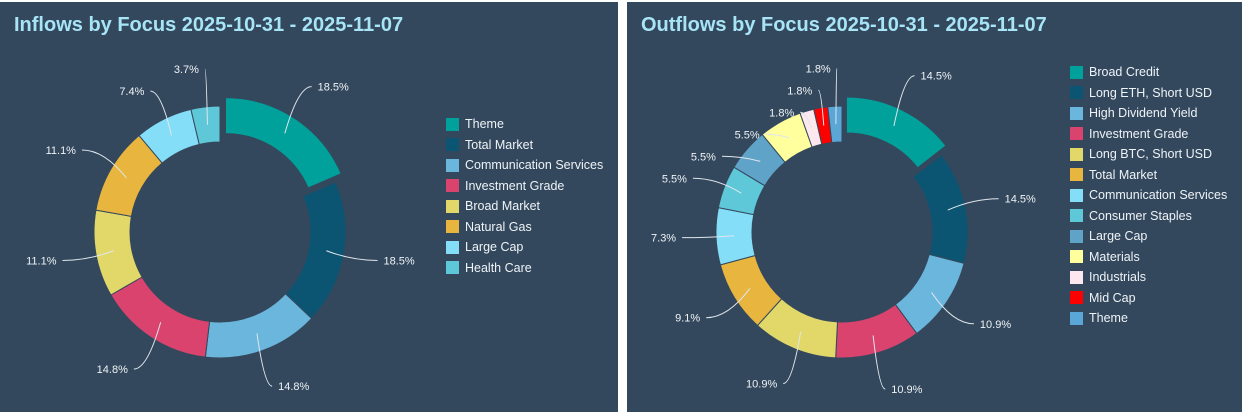 The image size is (1242, 417). I want to click on legend-label: Health Care, so click(498, 267).